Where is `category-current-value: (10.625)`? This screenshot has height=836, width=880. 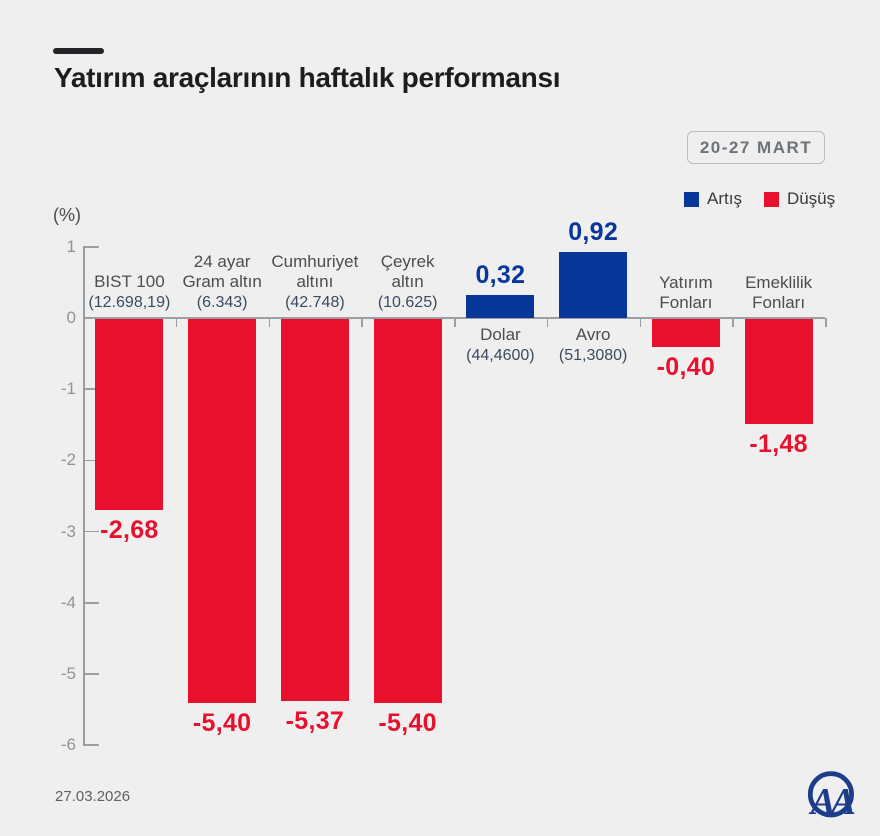 category-current-value: (10.625) is located at coordinates (407, 302).